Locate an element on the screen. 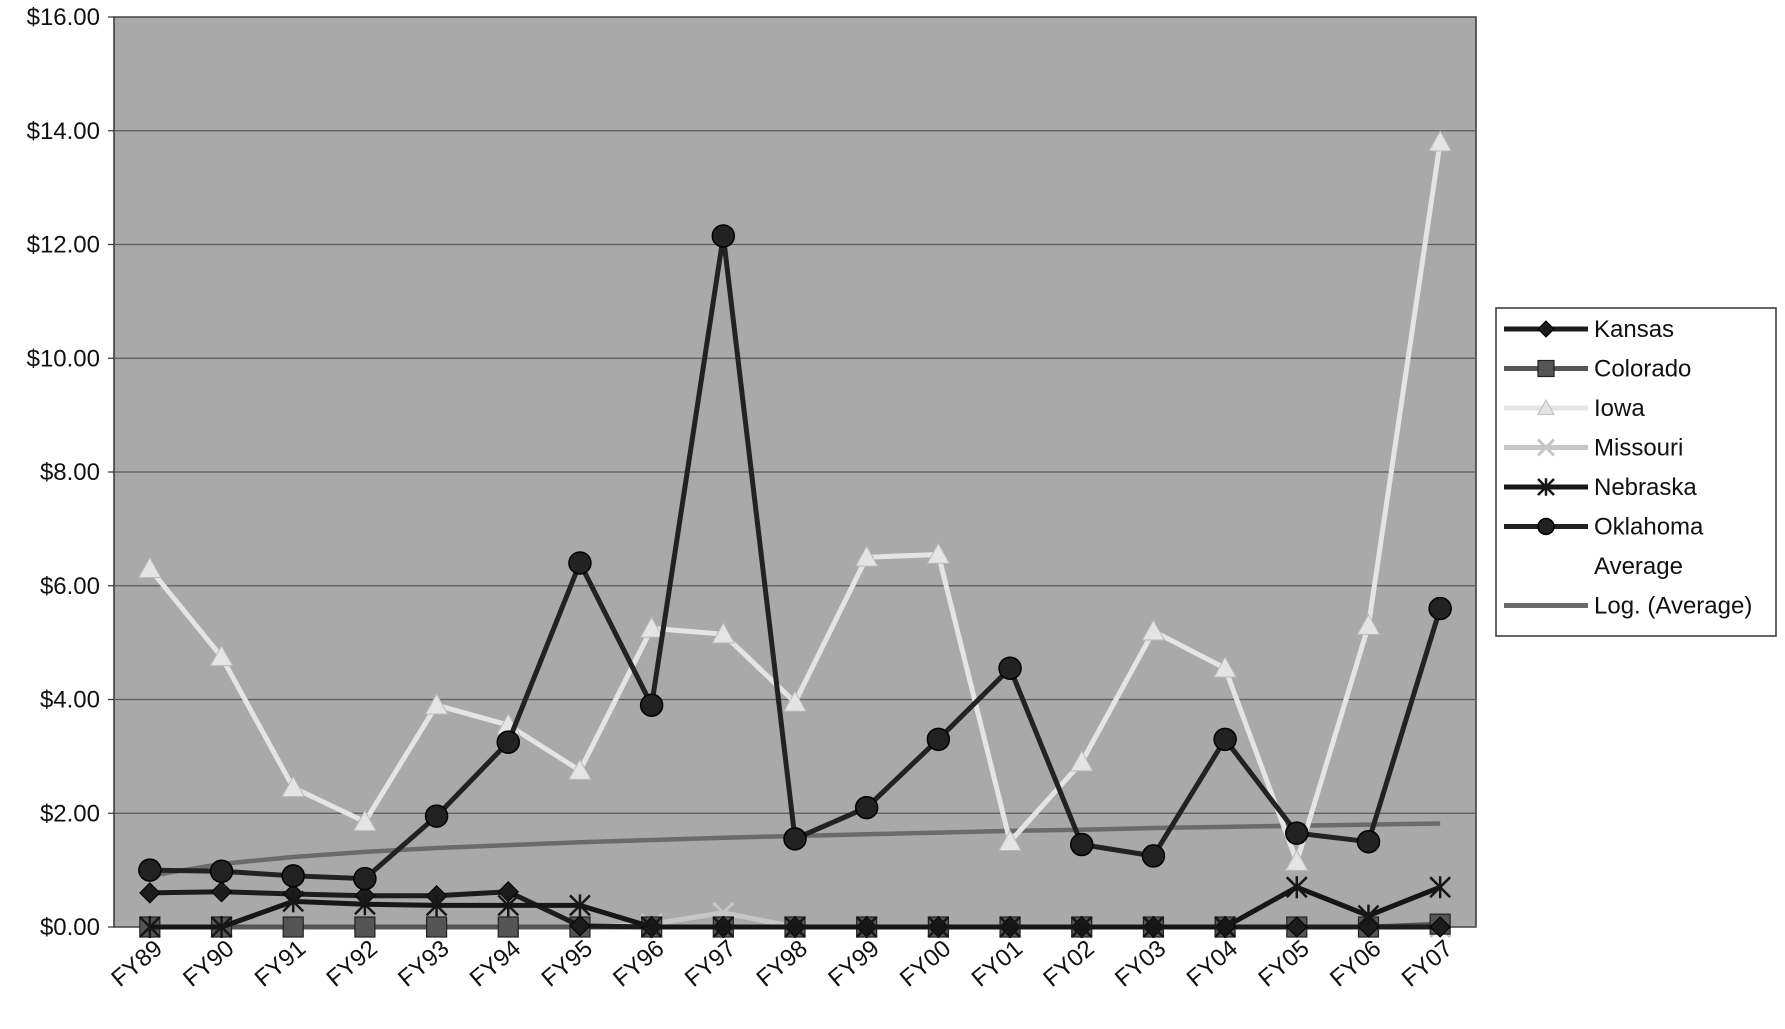 This screenshot has height=1029, width=1785. y-tick-label: $10.00 is located at coordinates (63, 358).